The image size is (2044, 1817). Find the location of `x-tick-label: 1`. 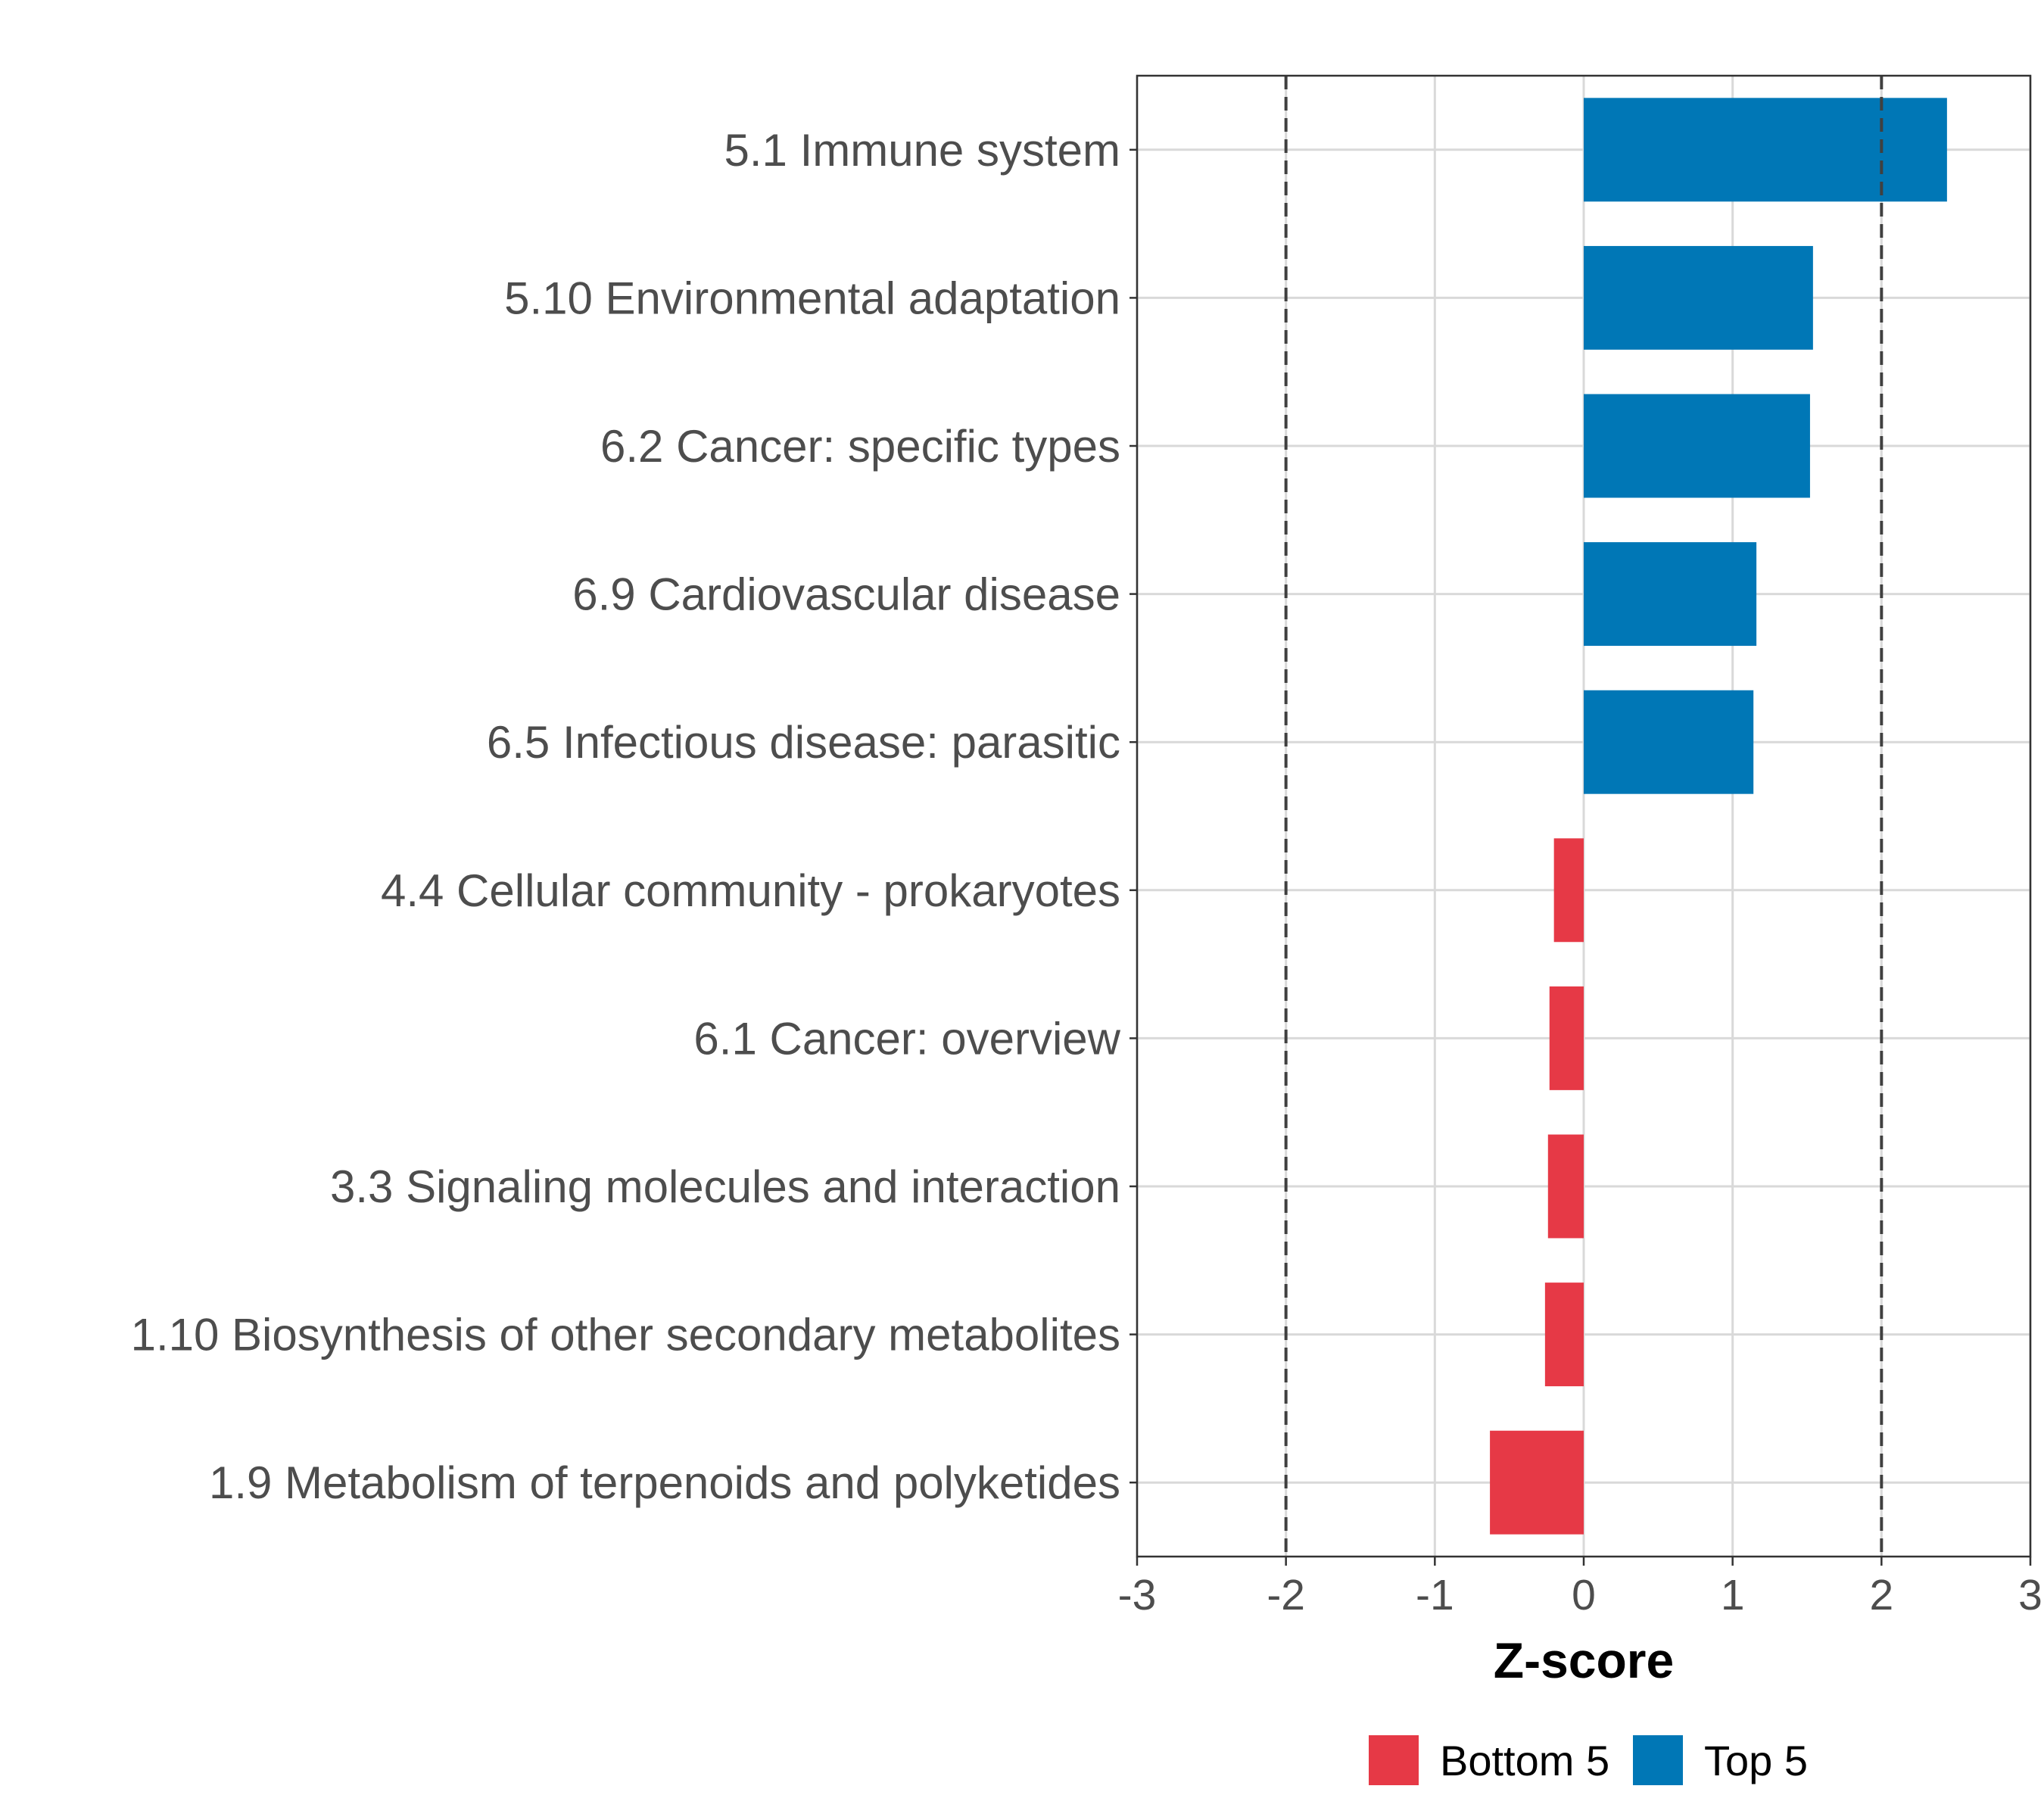

x-tick-label: 1 is located at coordinates (1733, 1595).